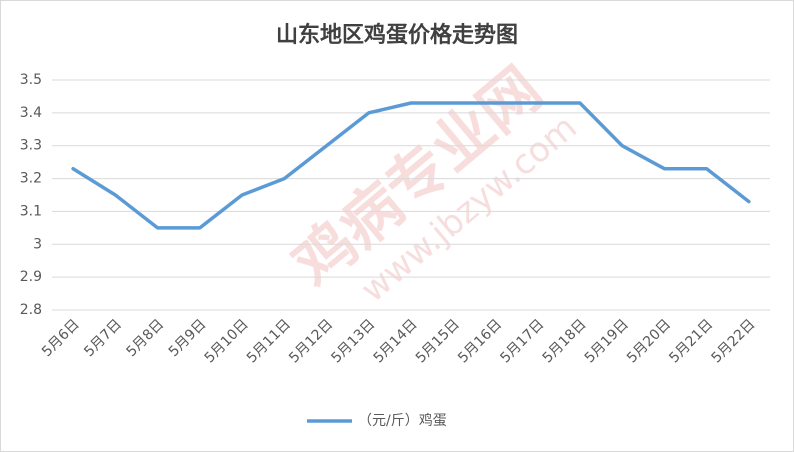 This screenshot has width=794, height=452. What do you see at coordinates (31, 179) in the screenshot?
I see `y-tick-label: 3.2` at bounding box center [31, 179].